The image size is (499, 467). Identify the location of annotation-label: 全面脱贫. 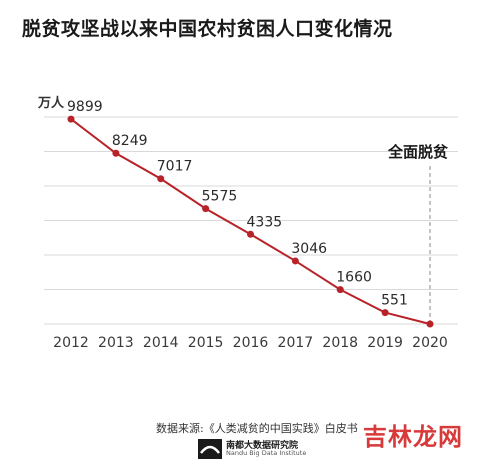
(418, 152).